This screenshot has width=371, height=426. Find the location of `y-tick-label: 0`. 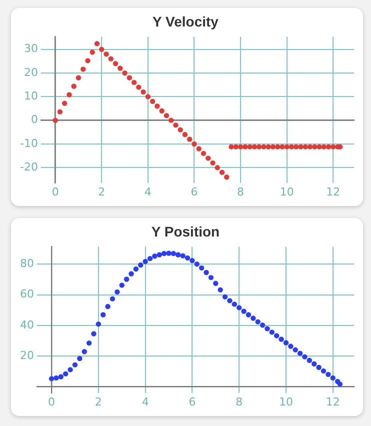

y-tick-label: 0 is located at coordinates (34, 119).